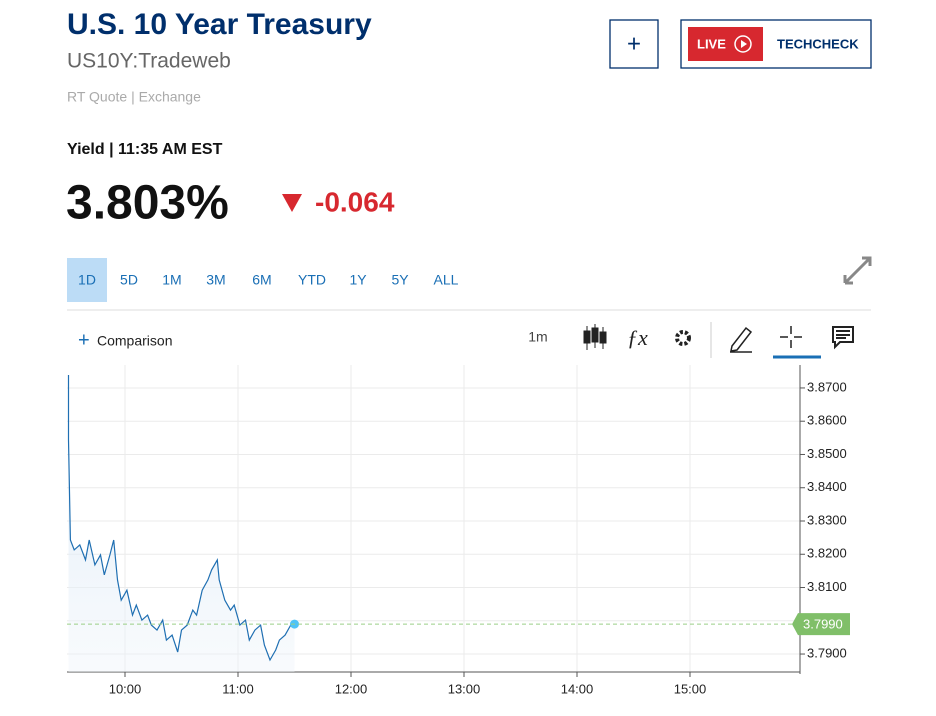 This screenshot has width=936, height=716. Describe the element at coordinates (145, 149) in the screenshot. I see `quote-label: Yield | 11:35 AM EST` at that location.